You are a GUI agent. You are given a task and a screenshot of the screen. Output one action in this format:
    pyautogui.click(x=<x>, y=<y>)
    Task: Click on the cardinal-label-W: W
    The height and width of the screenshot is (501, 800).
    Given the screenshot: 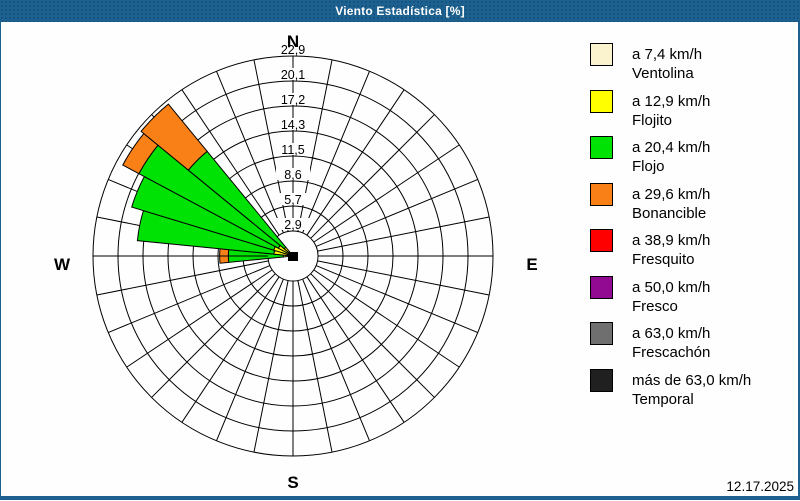 What is the action you would take?
    pyautogui.click(x=62, y=264)
    